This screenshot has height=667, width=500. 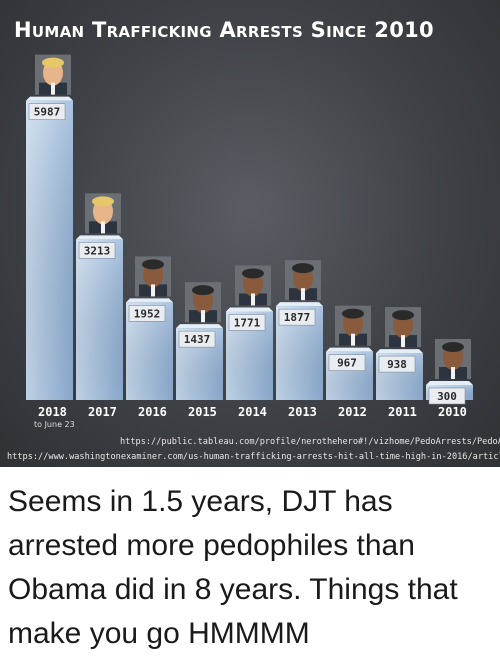 I want to click on bar-top-2012, so click(x=349, y=349).